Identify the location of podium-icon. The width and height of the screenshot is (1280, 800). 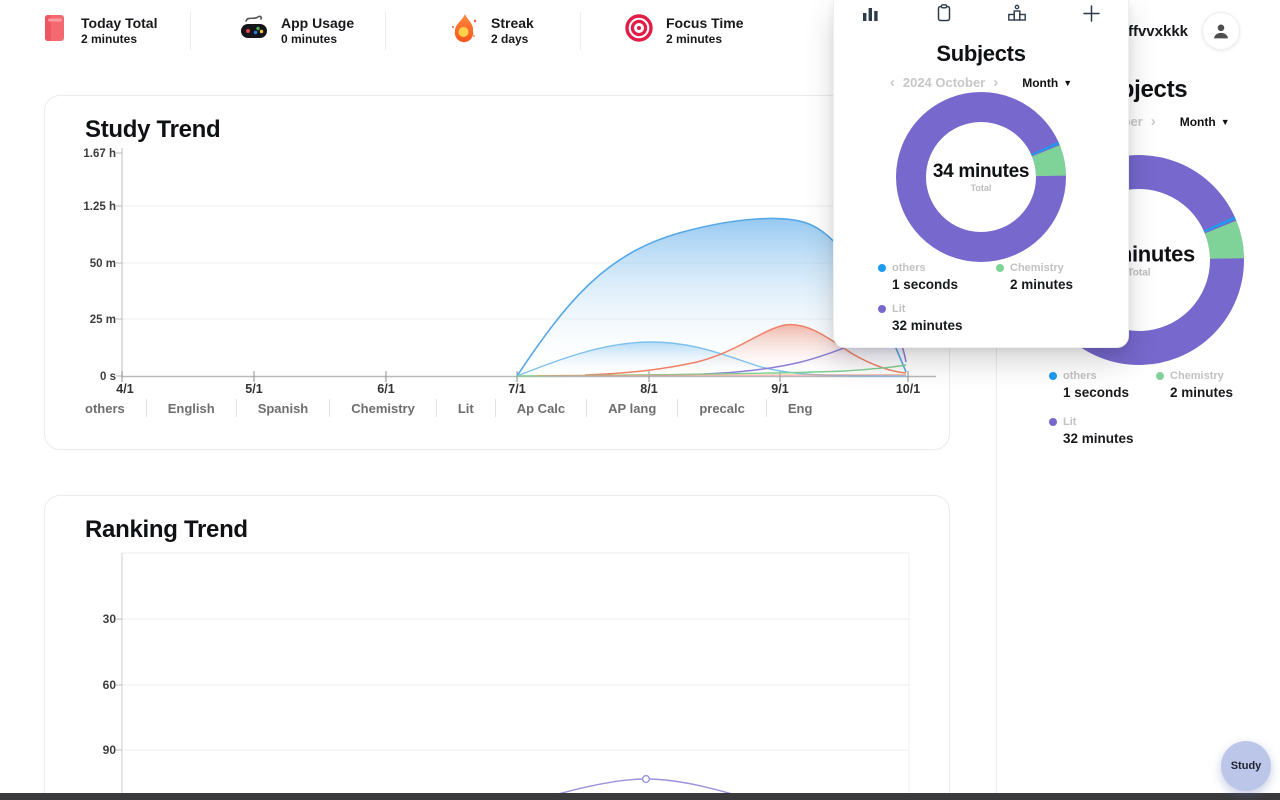
(1017, 14).